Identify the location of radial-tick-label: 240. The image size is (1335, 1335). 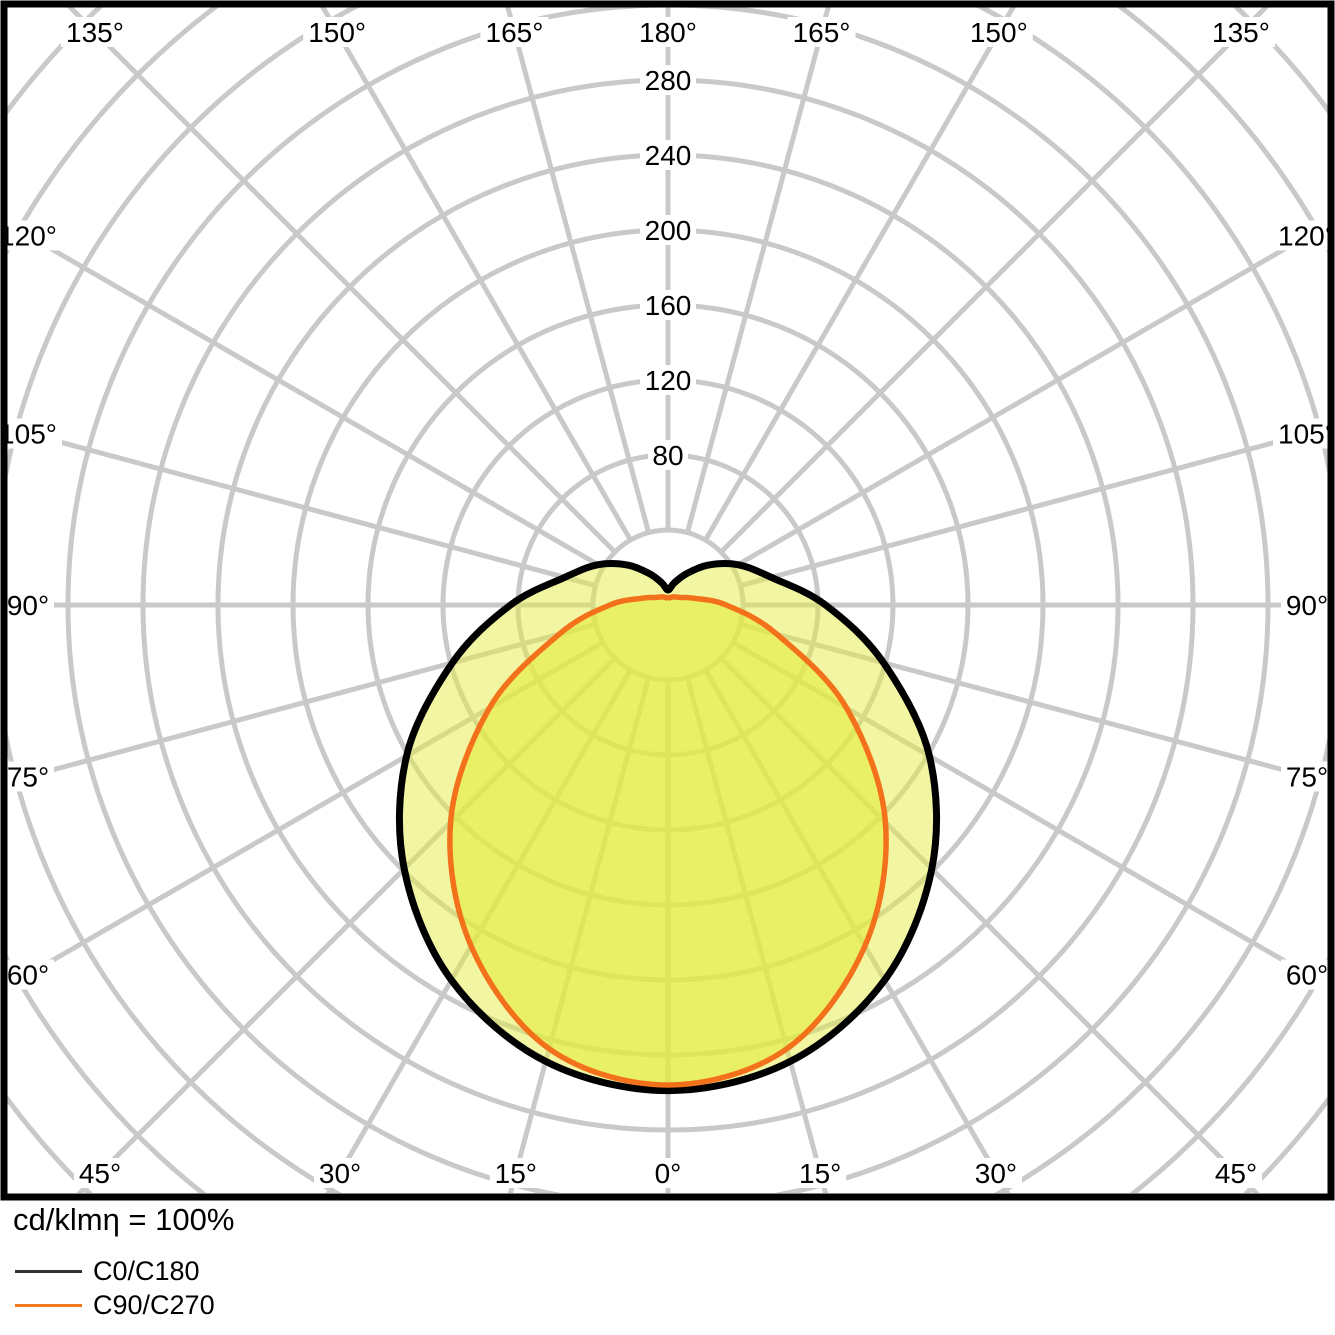
(668, 155).